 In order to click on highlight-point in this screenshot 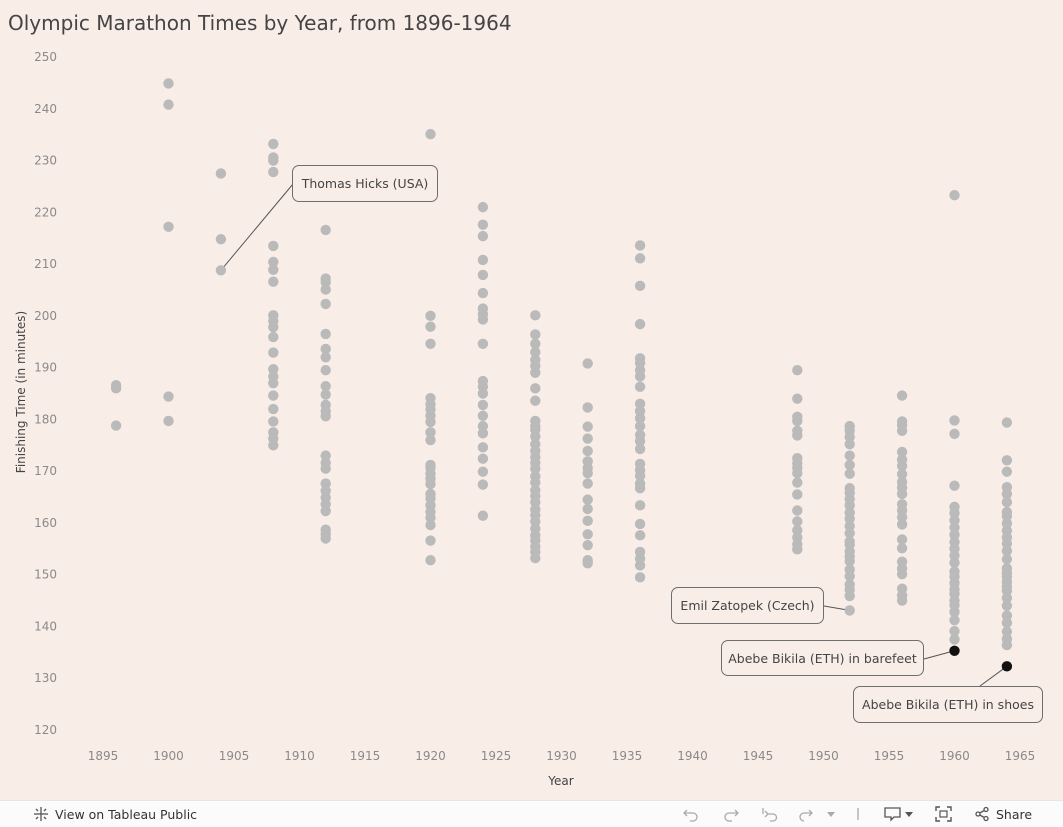, I will do `click(1007, 666)`.